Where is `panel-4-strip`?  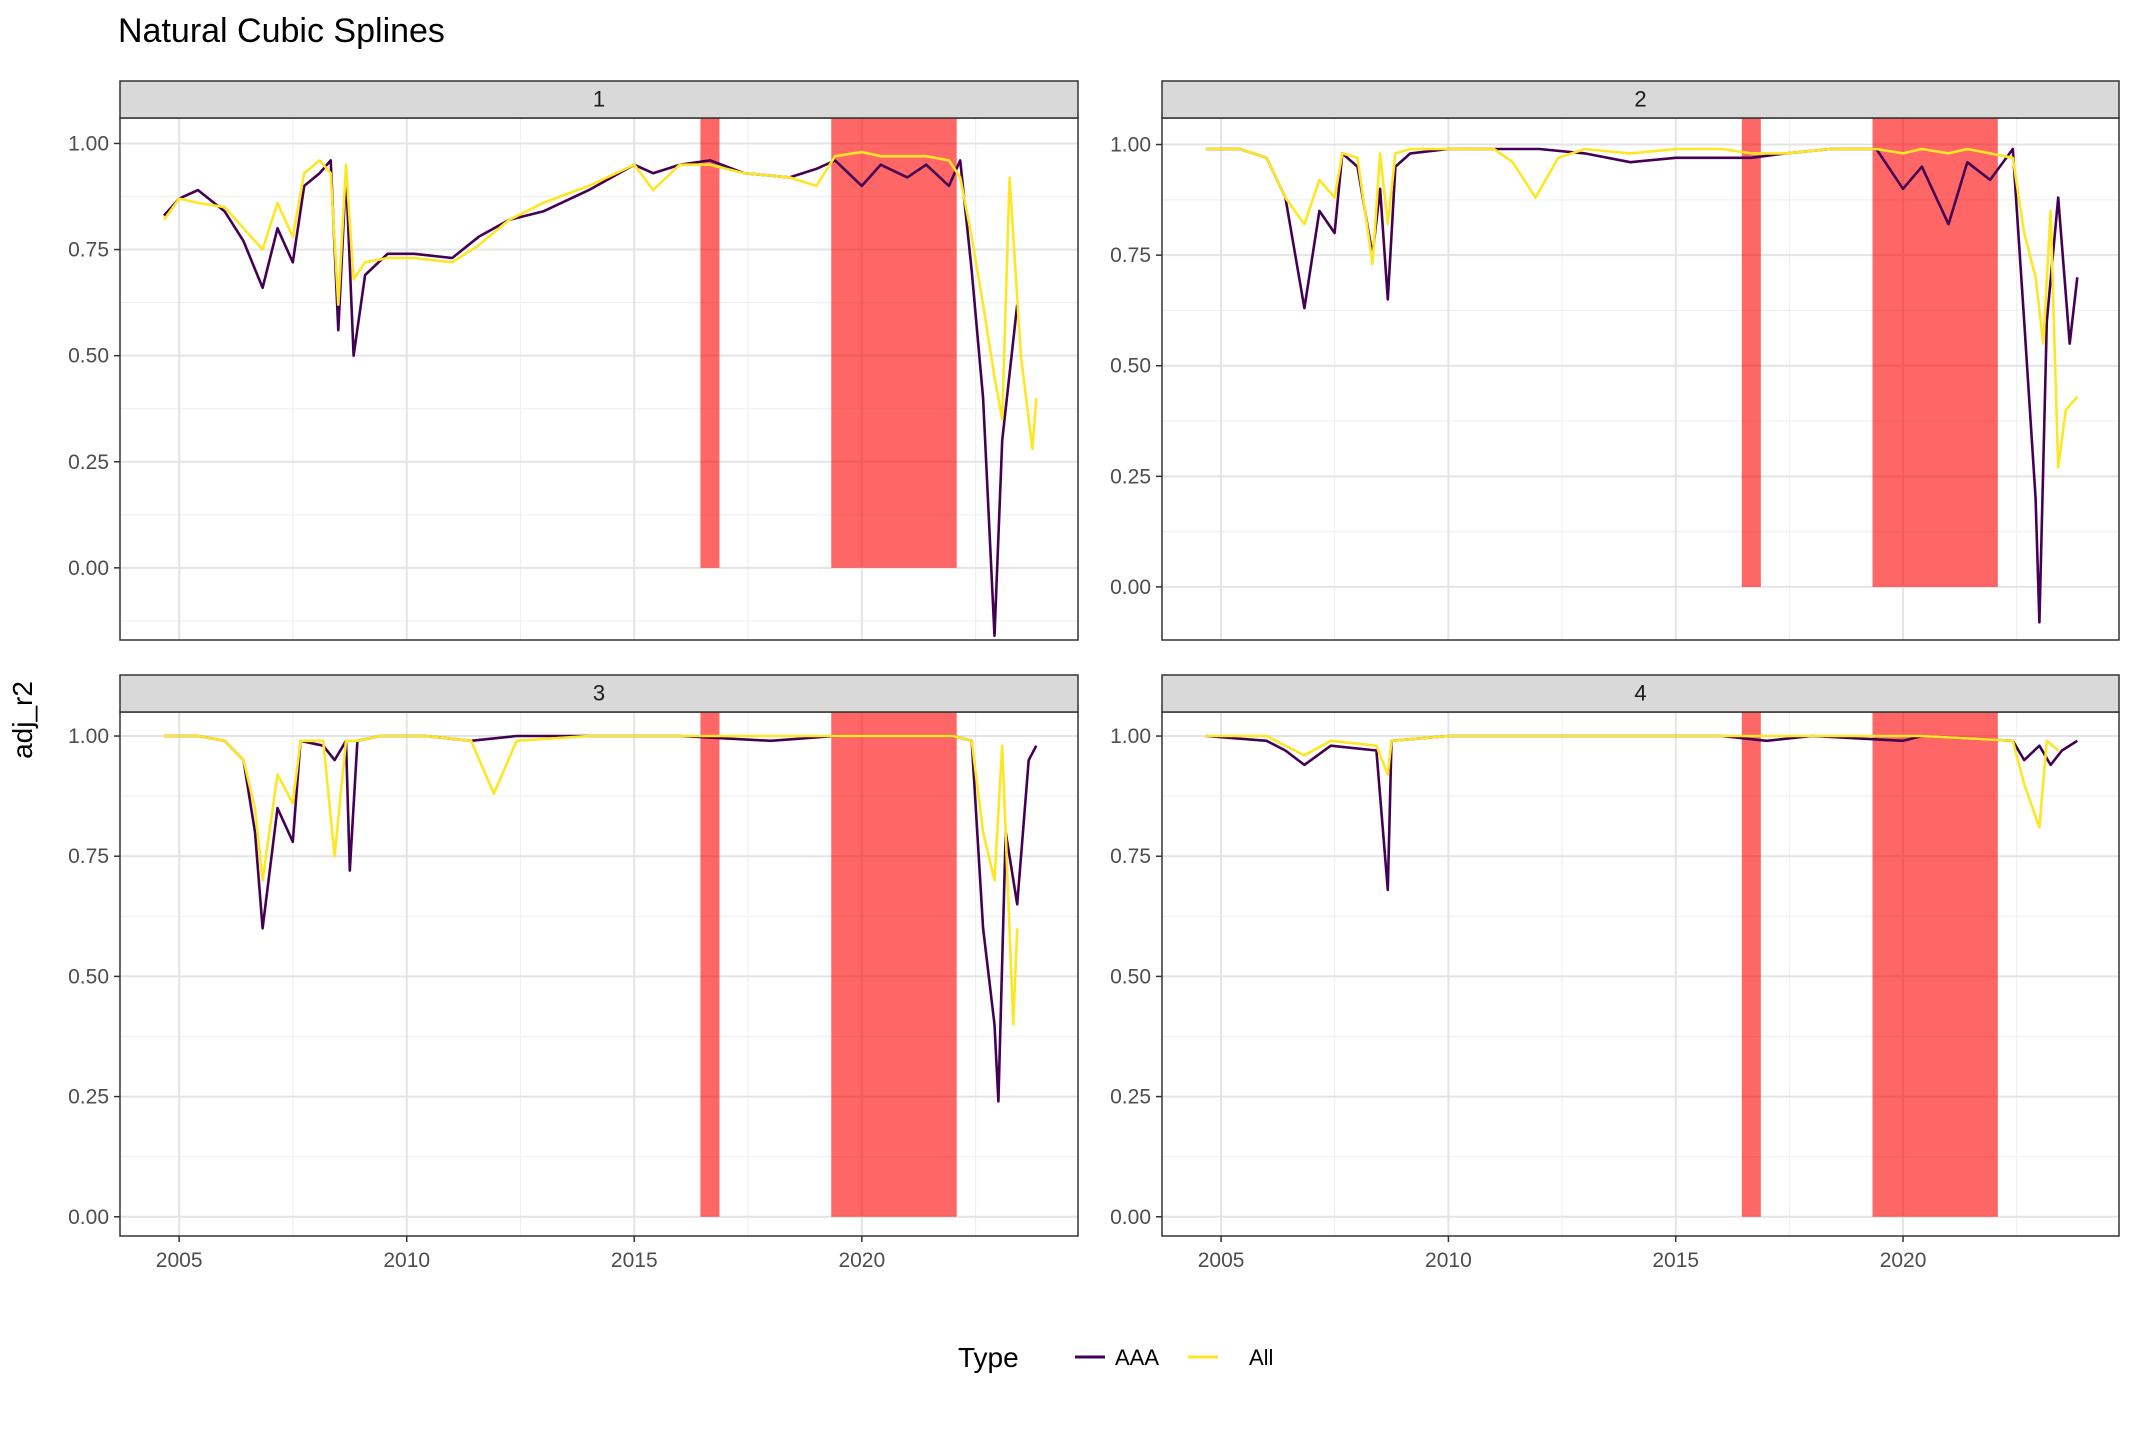
panel-4-strip is located at coordinates (1640, 693).